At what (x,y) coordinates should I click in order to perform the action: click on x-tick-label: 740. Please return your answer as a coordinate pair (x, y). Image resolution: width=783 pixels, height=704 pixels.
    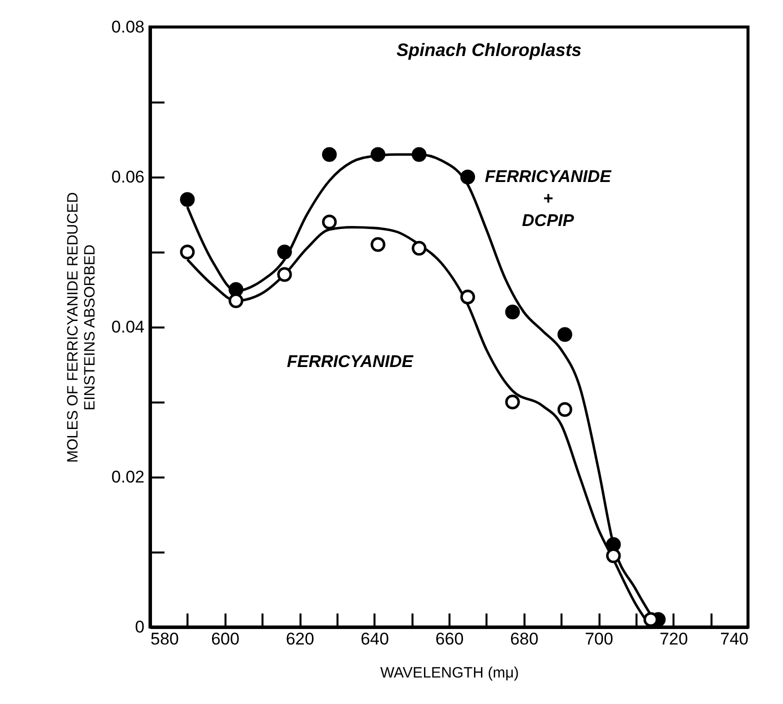
    Looking at the image, I should click on (734, 639).